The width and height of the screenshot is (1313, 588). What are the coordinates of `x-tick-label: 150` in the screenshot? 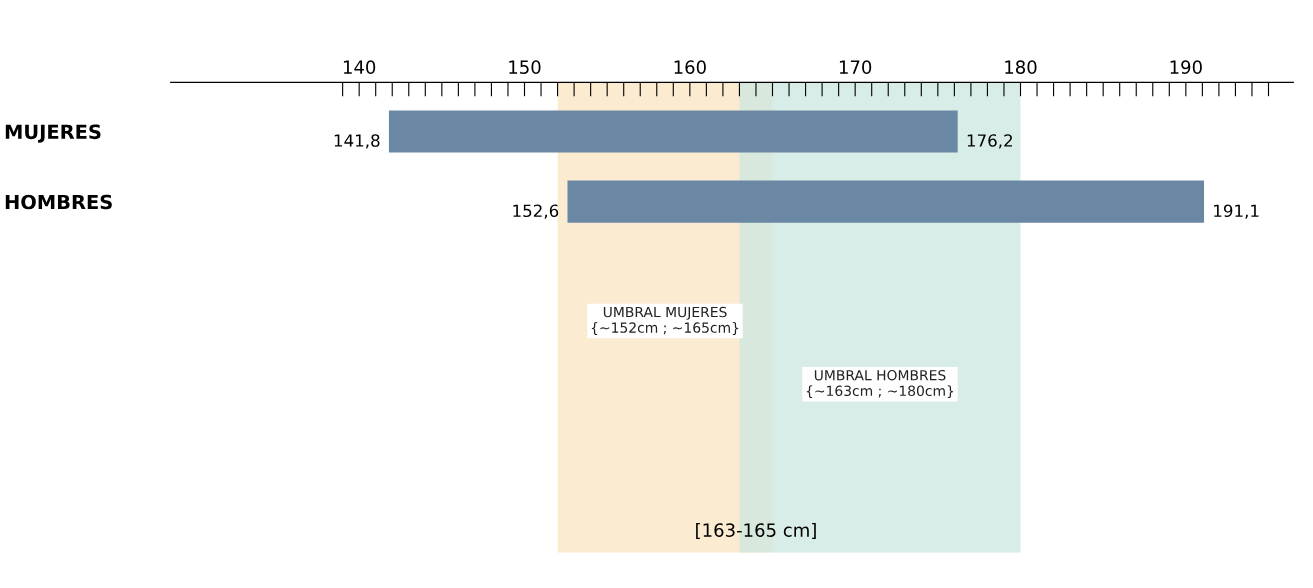 It's located at (525, 67).